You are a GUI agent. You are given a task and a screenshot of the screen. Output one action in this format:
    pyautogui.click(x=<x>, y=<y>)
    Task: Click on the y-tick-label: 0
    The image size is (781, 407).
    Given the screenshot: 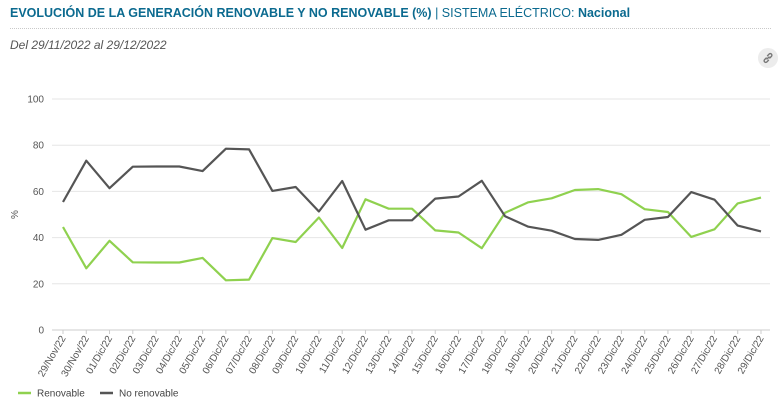 What is the action you would take?
    pyautogui.click(x=41, y=331)
    